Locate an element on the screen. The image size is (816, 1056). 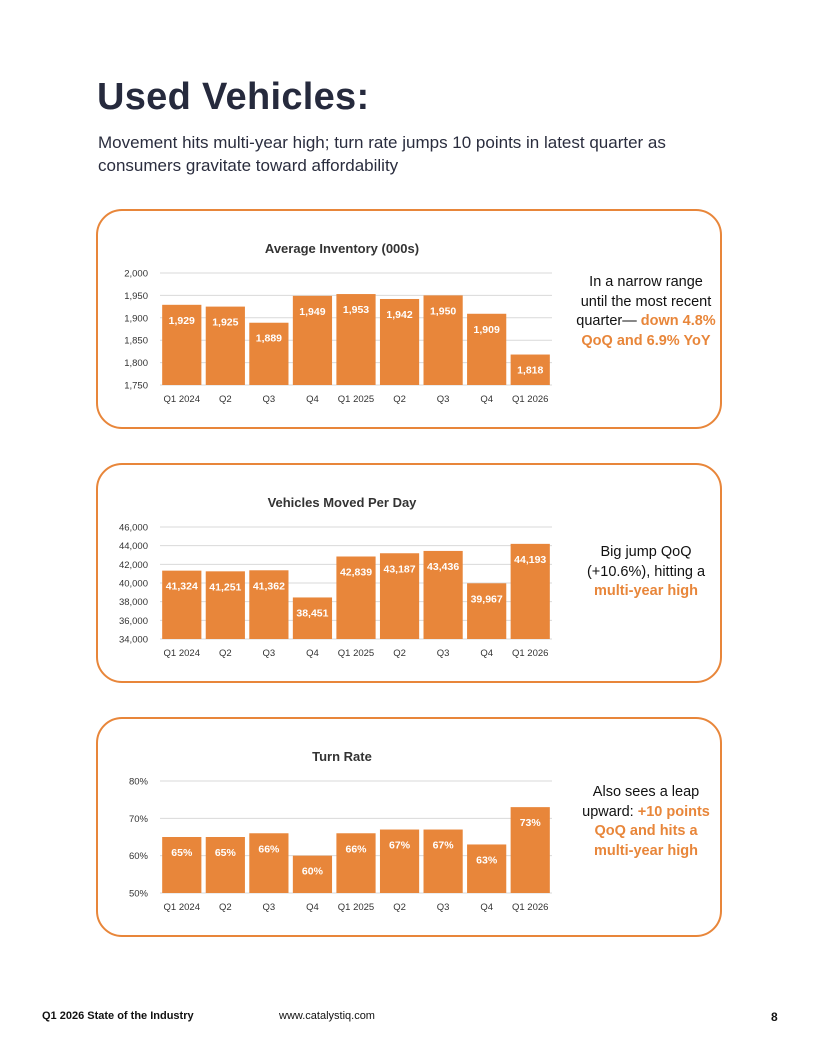
y-tick-label: 2,000 is located at coordinates (136, 274).